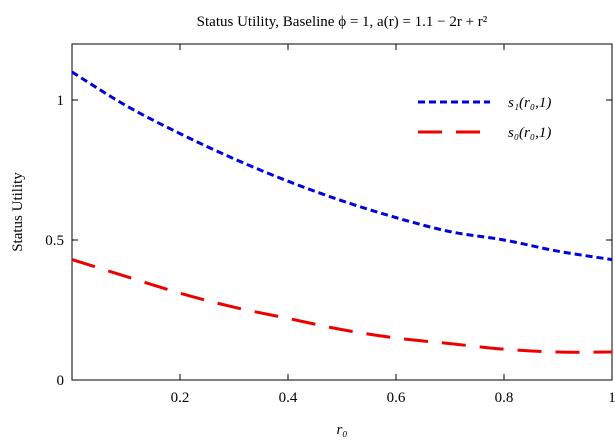  What do you see at coordinates (504, 398) in the screenshot?
I see `x-tick-label: 0.8` at bounding box center [504, 398].